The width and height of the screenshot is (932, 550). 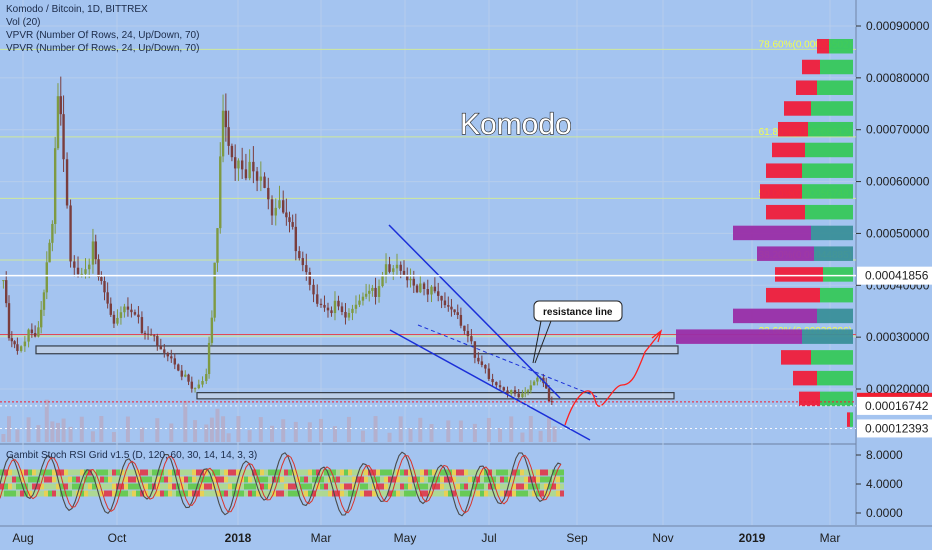 I want to click on volume-indicator-label: Vol (20), so click(x=23, y=22).